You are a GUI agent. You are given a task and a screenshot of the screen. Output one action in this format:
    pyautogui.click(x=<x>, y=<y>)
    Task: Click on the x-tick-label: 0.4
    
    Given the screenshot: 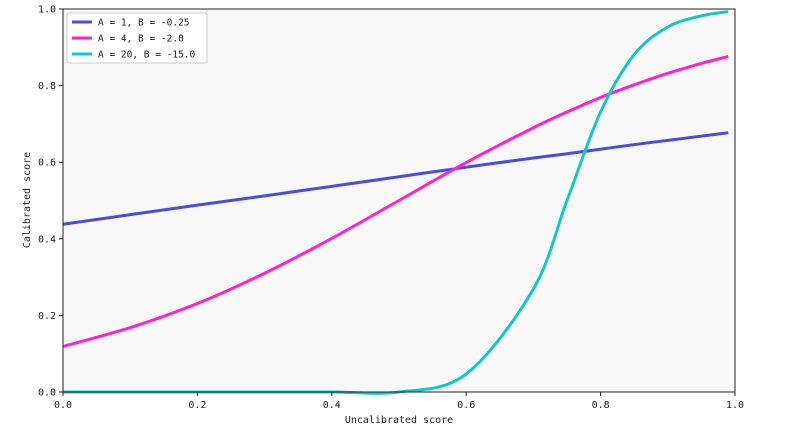 What is the action you would take?
    pyautogui.click(x=332, y=405)
    